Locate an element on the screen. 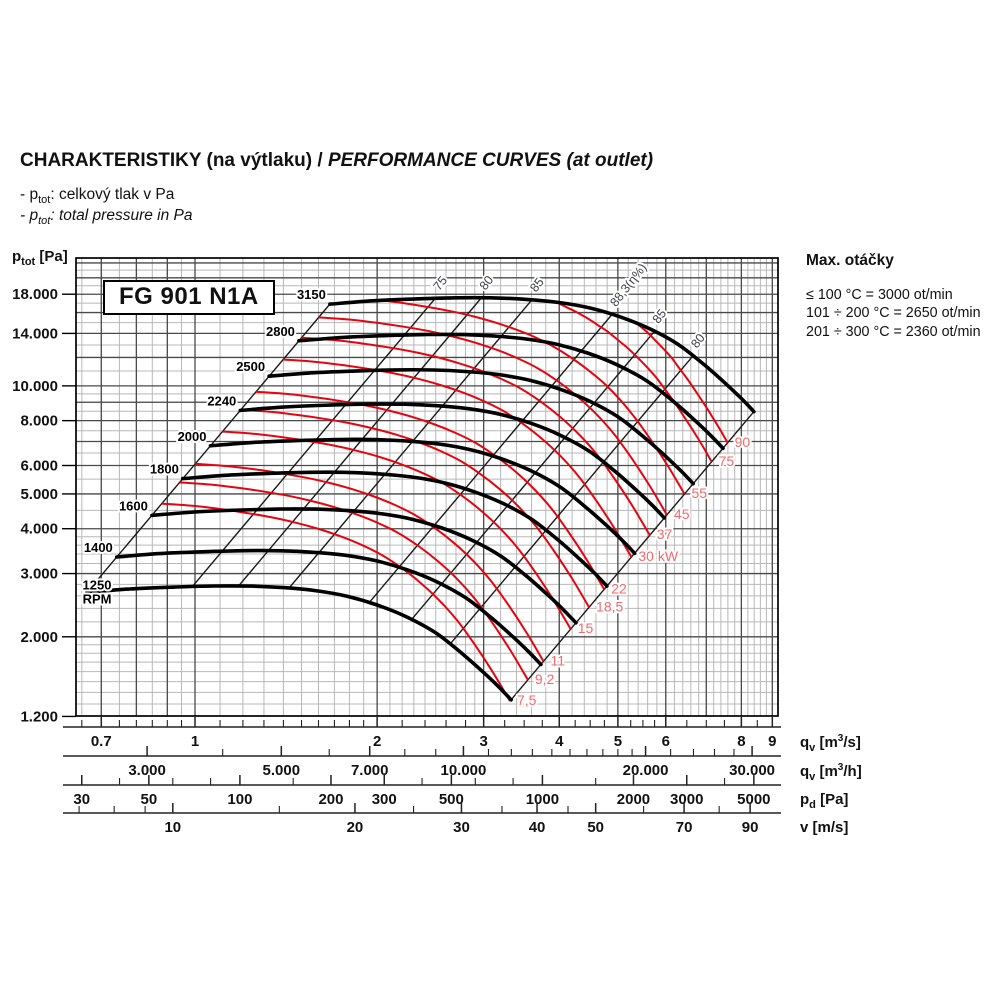 The image size is (1000, 1000). y-tick-label: 8.000 is located at coordinates (39, 421).